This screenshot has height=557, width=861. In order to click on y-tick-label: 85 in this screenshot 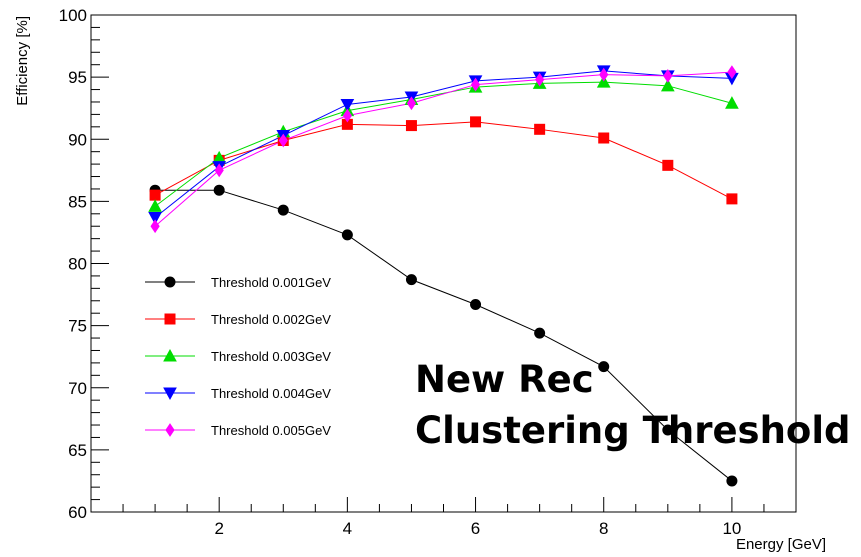, I will do `click(77, 201)`.